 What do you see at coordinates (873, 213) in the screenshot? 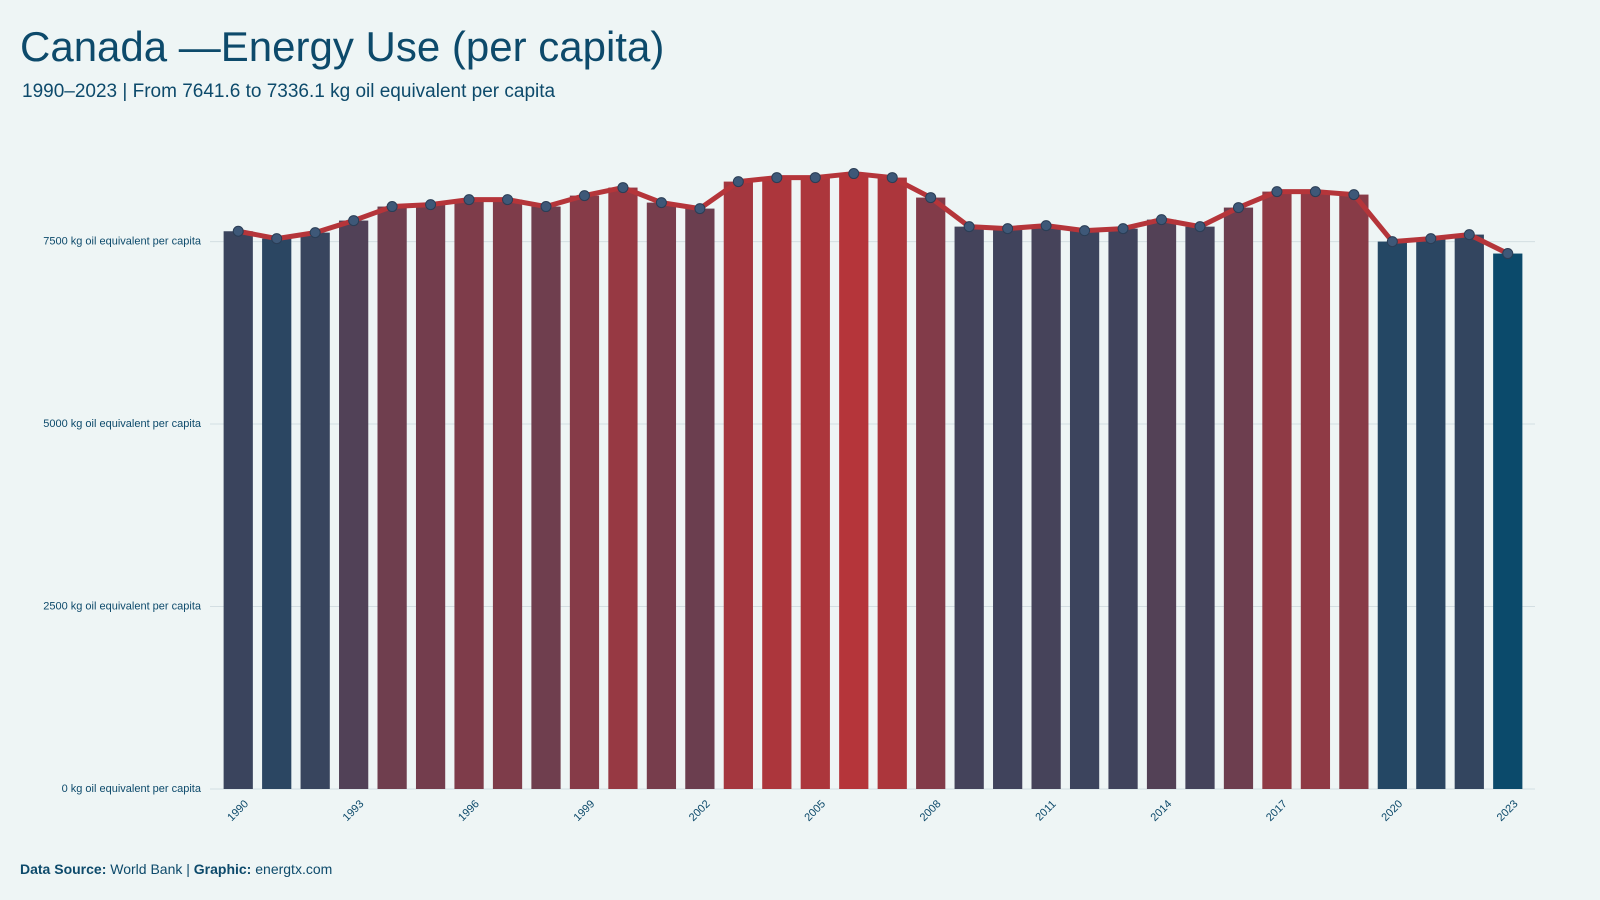
I see `trend-line` at bounding box center [873, 213].